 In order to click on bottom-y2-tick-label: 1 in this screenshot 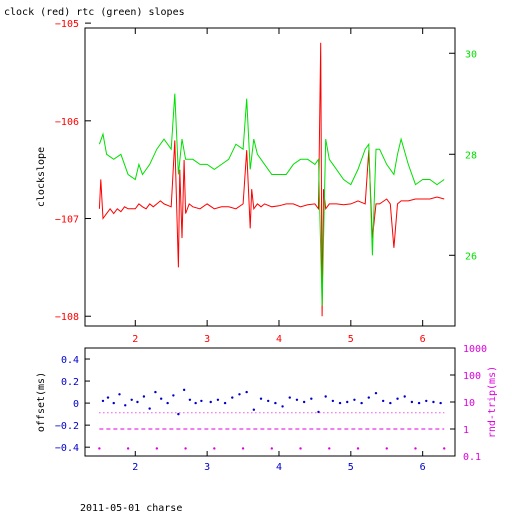, I will do `click(466, 430)`.